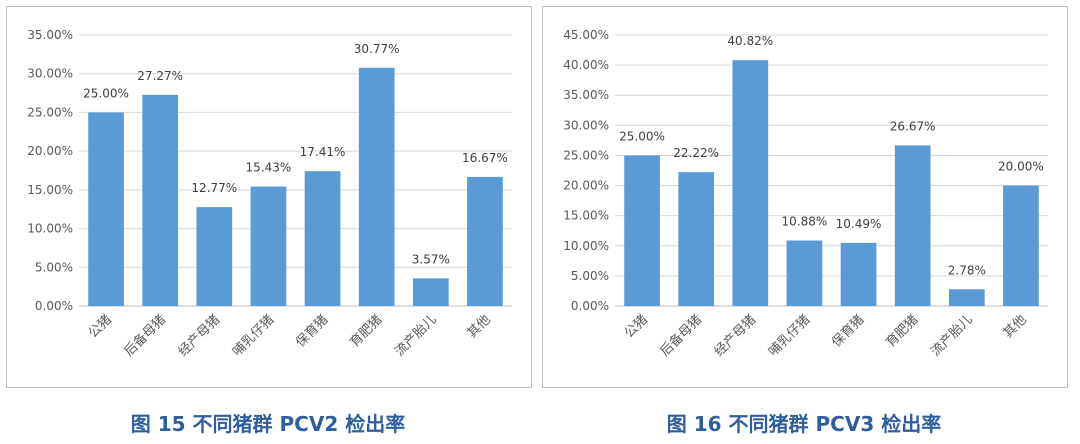  Describe the element at coordinates (696, 153) in the screenshot. I see `data-label: 22.22%` at that location.